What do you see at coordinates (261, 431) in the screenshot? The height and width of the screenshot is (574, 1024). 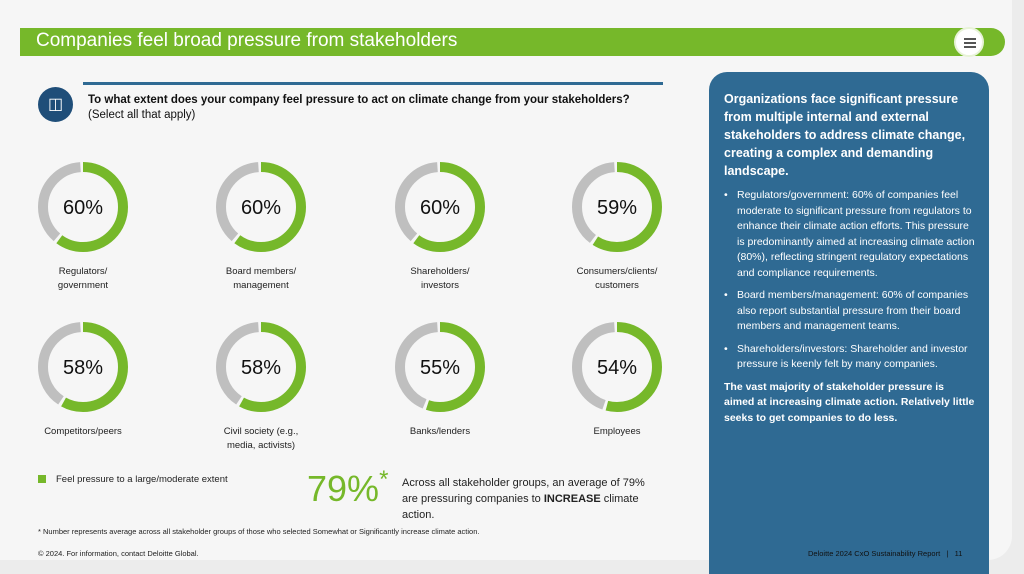 I see `category-label-line: Civil society (e.g.,` at bounding box center [261, 431].